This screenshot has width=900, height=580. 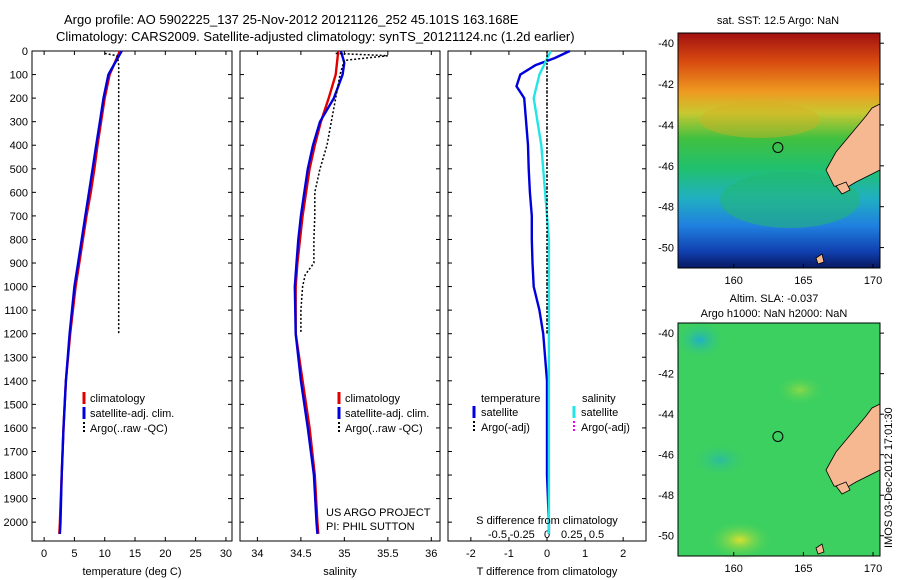 I want to click on sst-map-title: sat. SST: 12.5 Argo: NaN, so click(x=778, y=21).